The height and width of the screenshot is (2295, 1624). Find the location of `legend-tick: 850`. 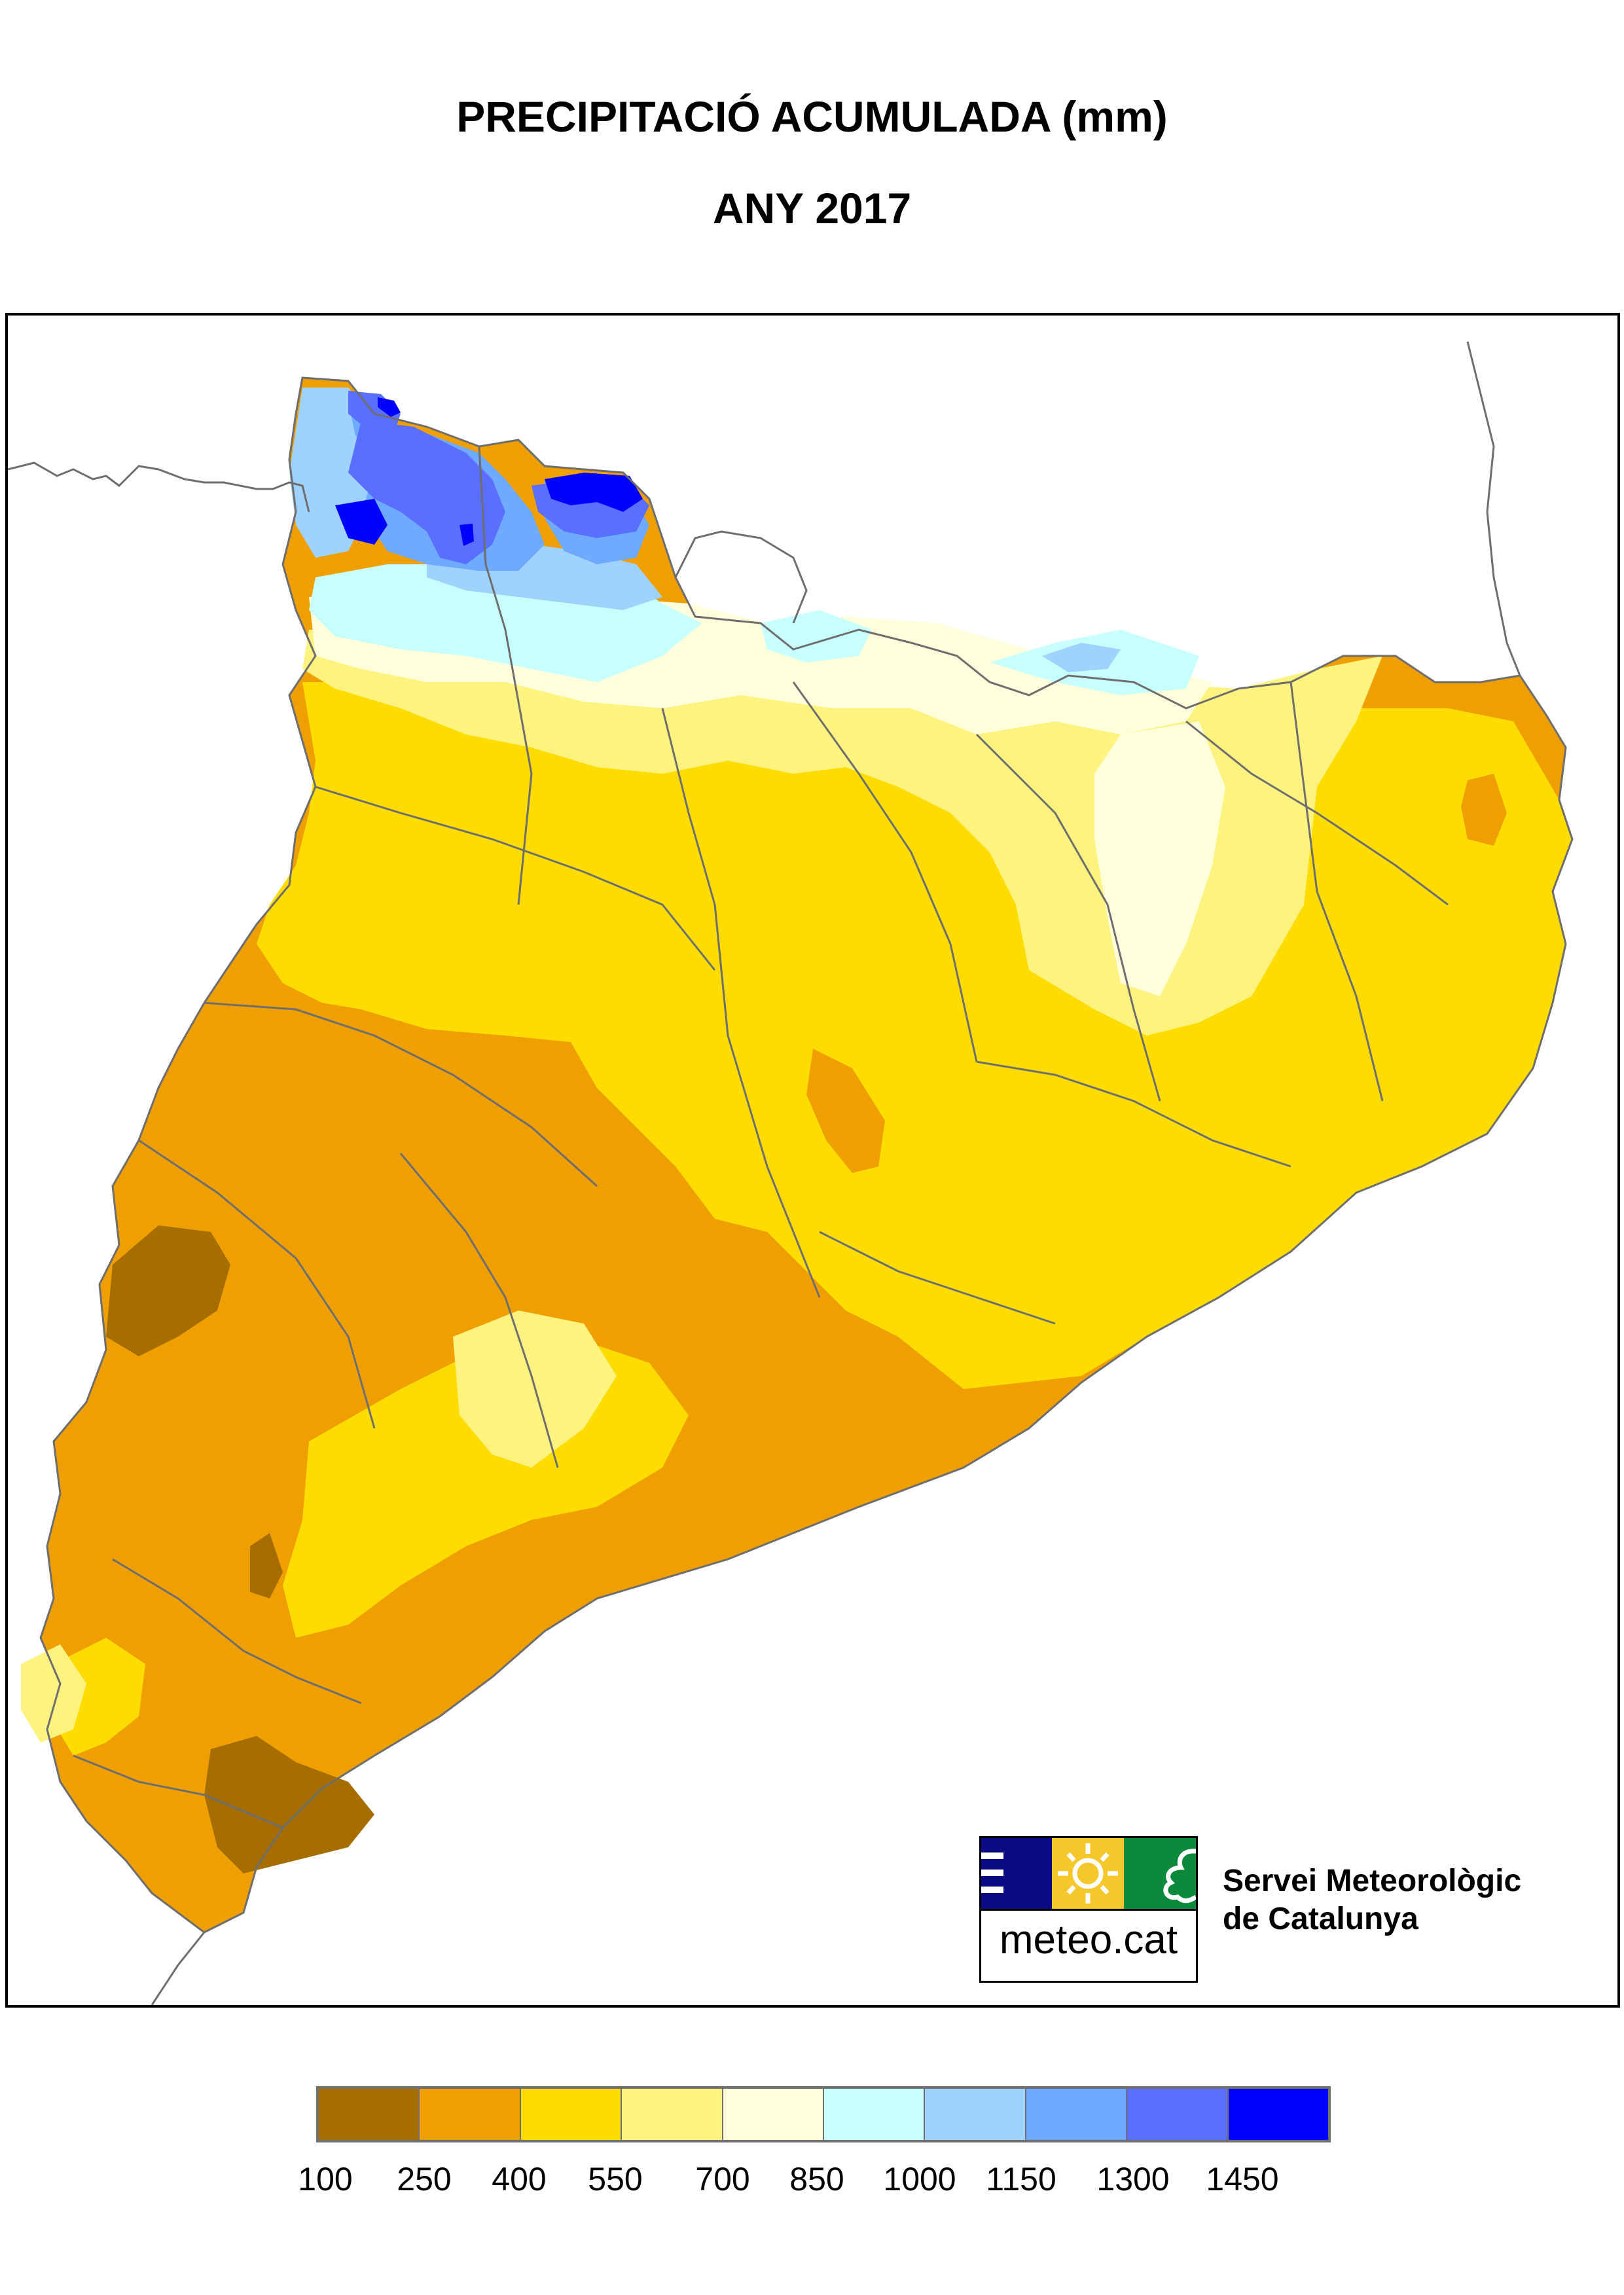

legend-tick: 850 is located at coordinates (816, 2179).